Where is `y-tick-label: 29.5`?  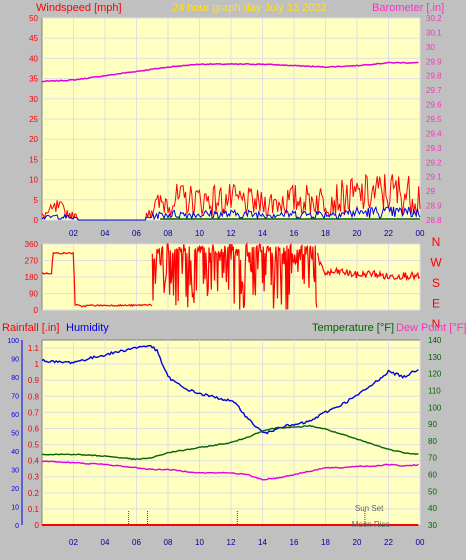 y-tick-label: 29.5 is located at coordinates (434, 119).